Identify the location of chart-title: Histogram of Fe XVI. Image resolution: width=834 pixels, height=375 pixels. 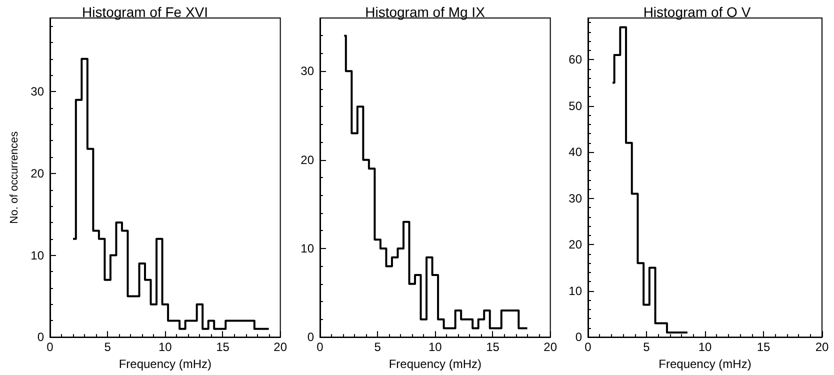
(145, 12).